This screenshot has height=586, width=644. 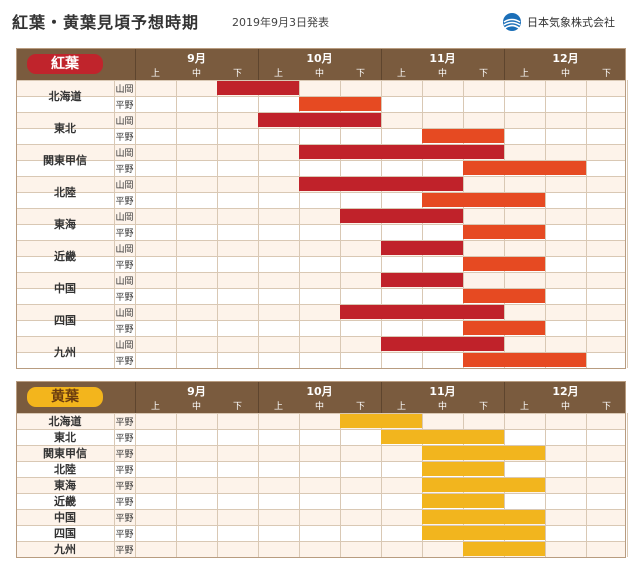 I want to click on release-date: 2019年9月3日発表, so click(x=280, y=22).